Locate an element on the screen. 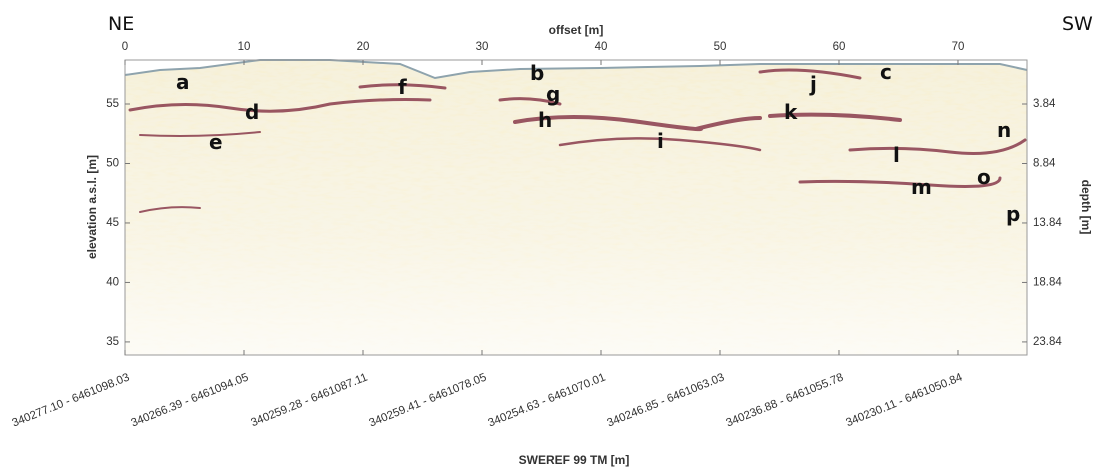  x-tick-label: 30 is located at coordinates (482, 47).